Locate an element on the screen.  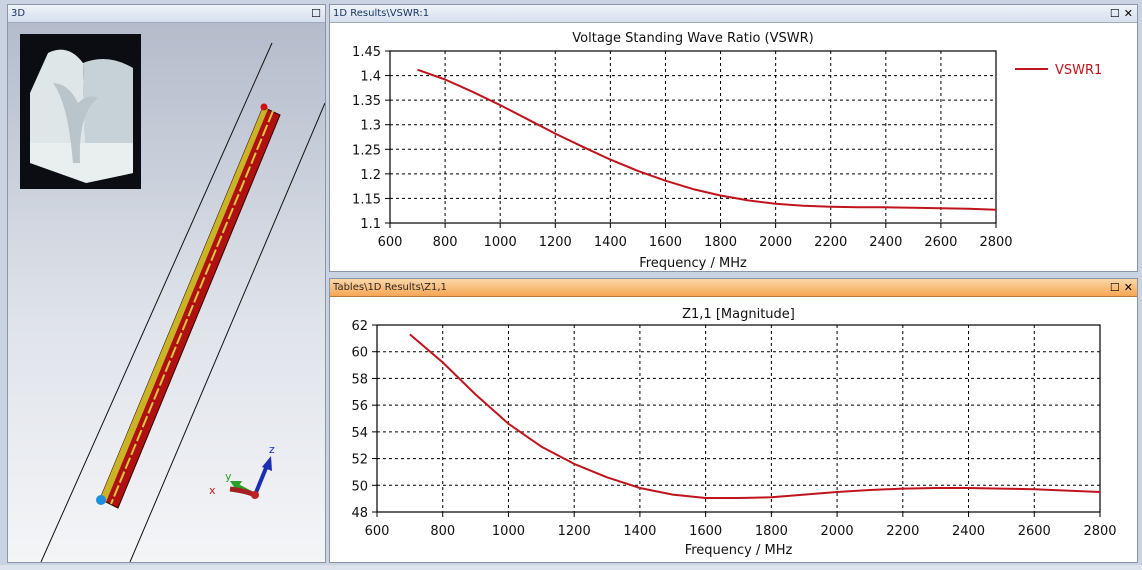
guide-line is located at coordinates (227, 332).